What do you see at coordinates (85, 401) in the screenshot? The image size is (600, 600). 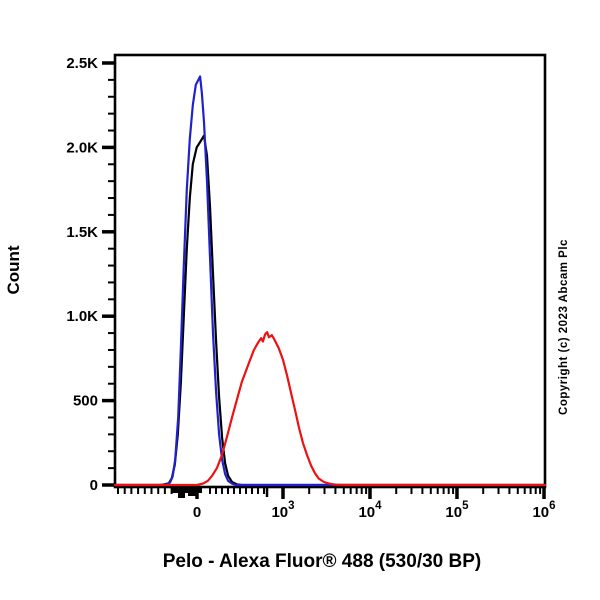 I see `y-axis-tick-label: 500` at bounding box center [85, 401].